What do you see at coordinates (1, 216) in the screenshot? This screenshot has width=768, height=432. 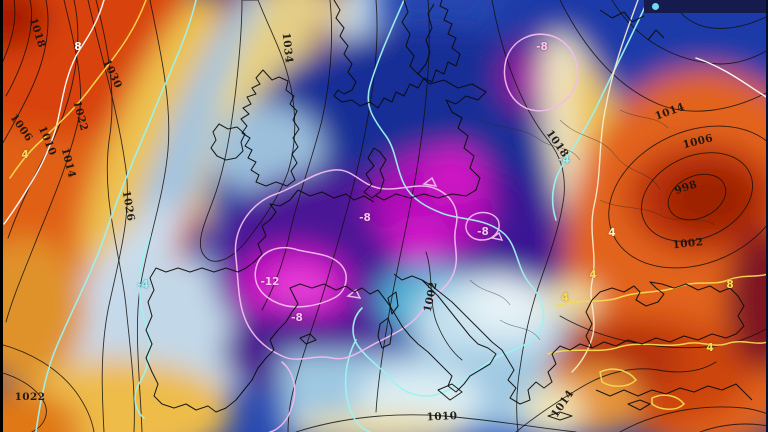 I see `map-frame-left` at bounding box center [1, 216].